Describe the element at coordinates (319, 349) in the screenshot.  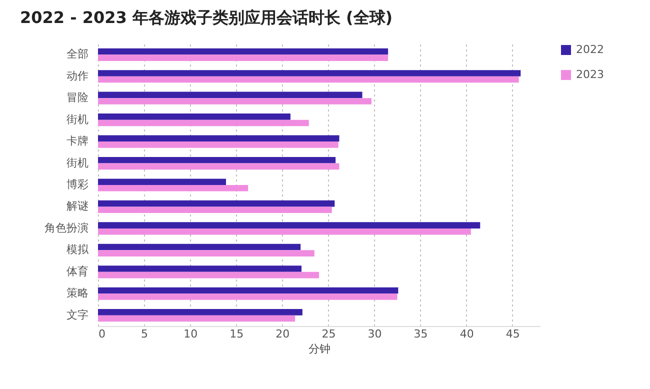
I see `x-axis-title: 分钟` at that location.